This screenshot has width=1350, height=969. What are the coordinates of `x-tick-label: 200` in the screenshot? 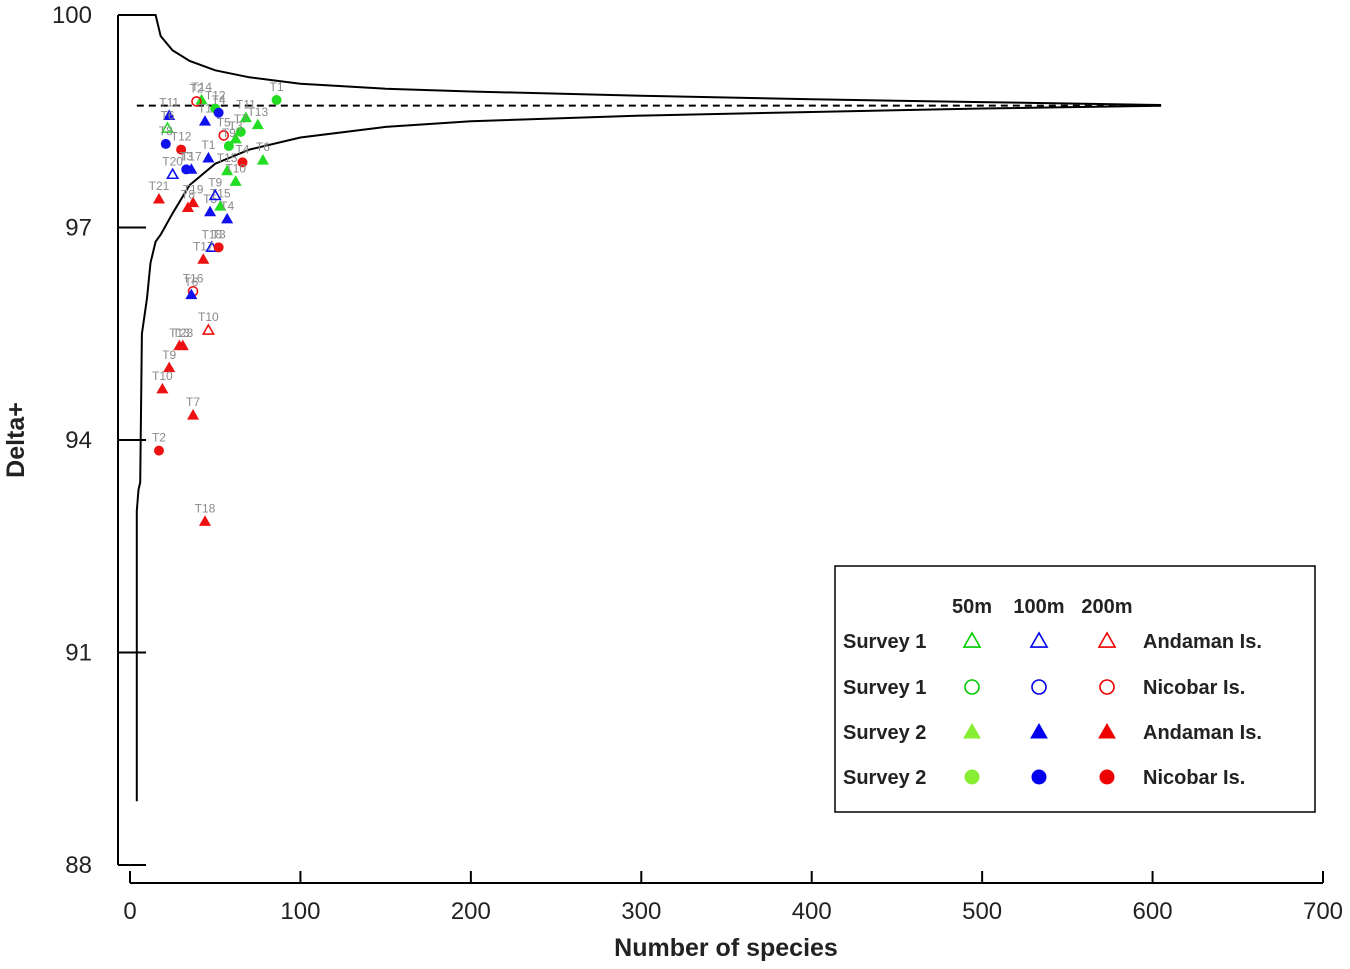 It's located at (471, 911).